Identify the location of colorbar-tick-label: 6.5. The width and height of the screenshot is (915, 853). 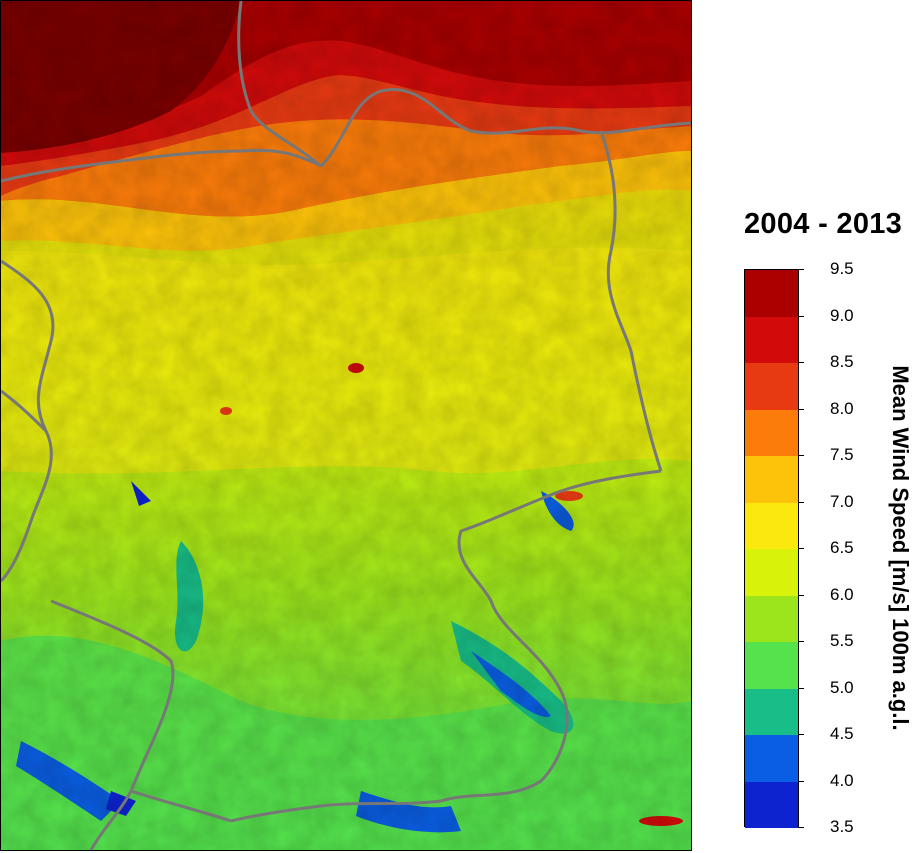
(842, 547).